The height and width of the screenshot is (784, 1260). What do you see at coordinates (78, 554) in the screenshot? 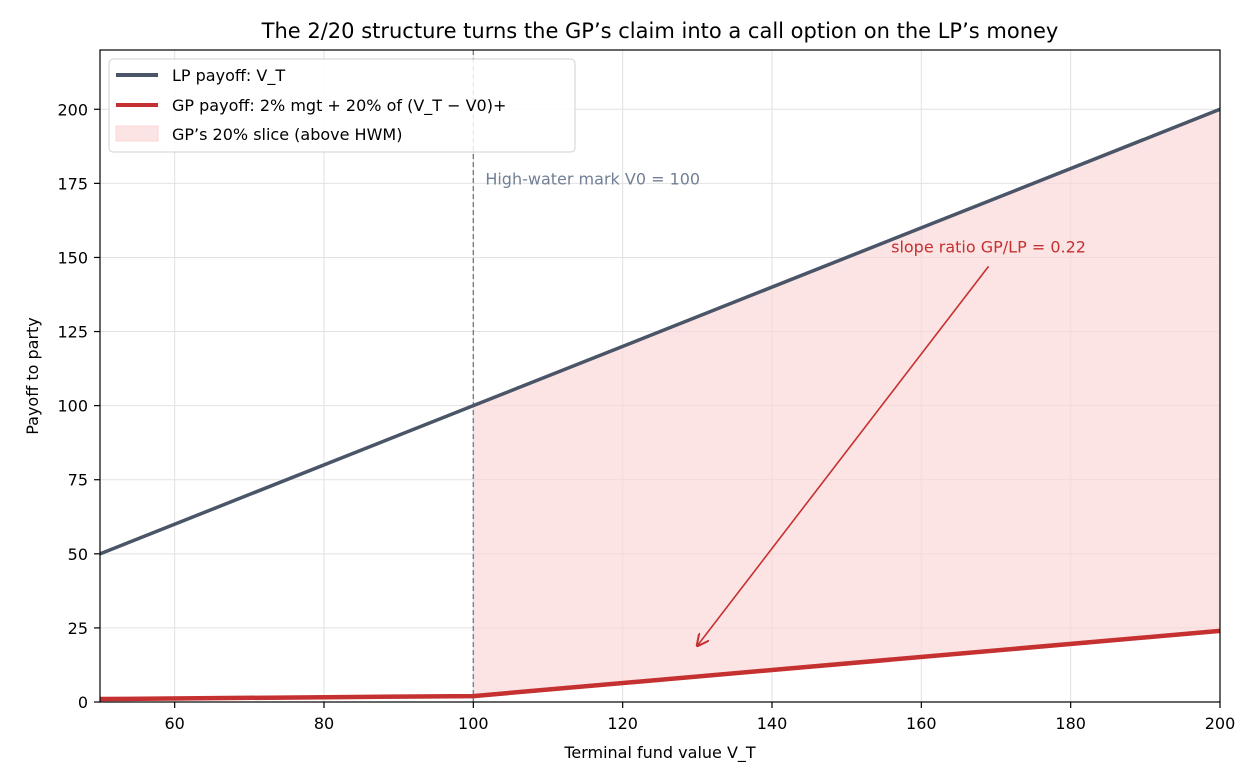
I see `y-tick-label: 50` at bounding box center [78, 554].